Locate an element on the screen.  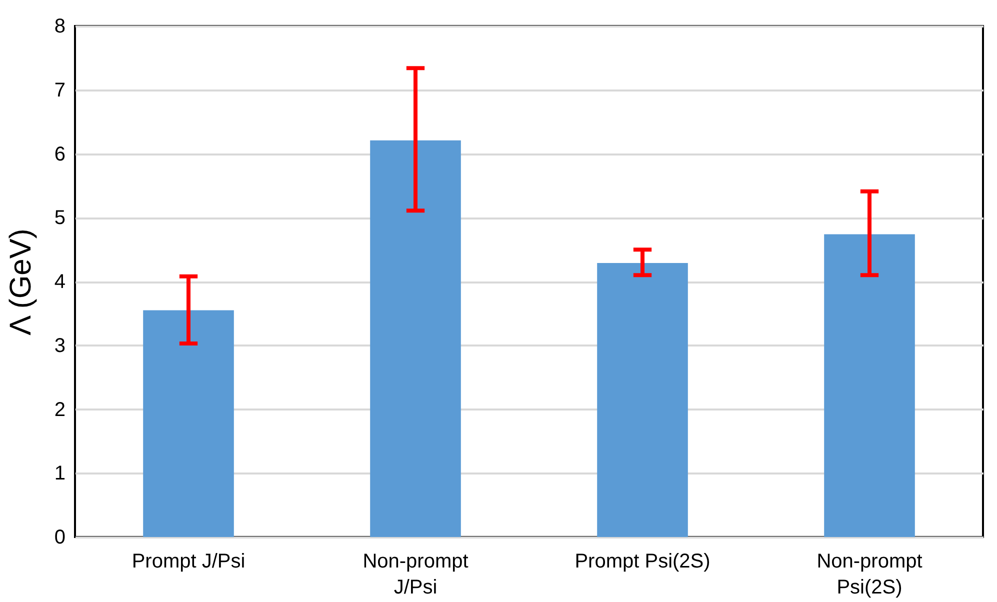
y-tick-label: 5 is located at coordinates (60, 218).